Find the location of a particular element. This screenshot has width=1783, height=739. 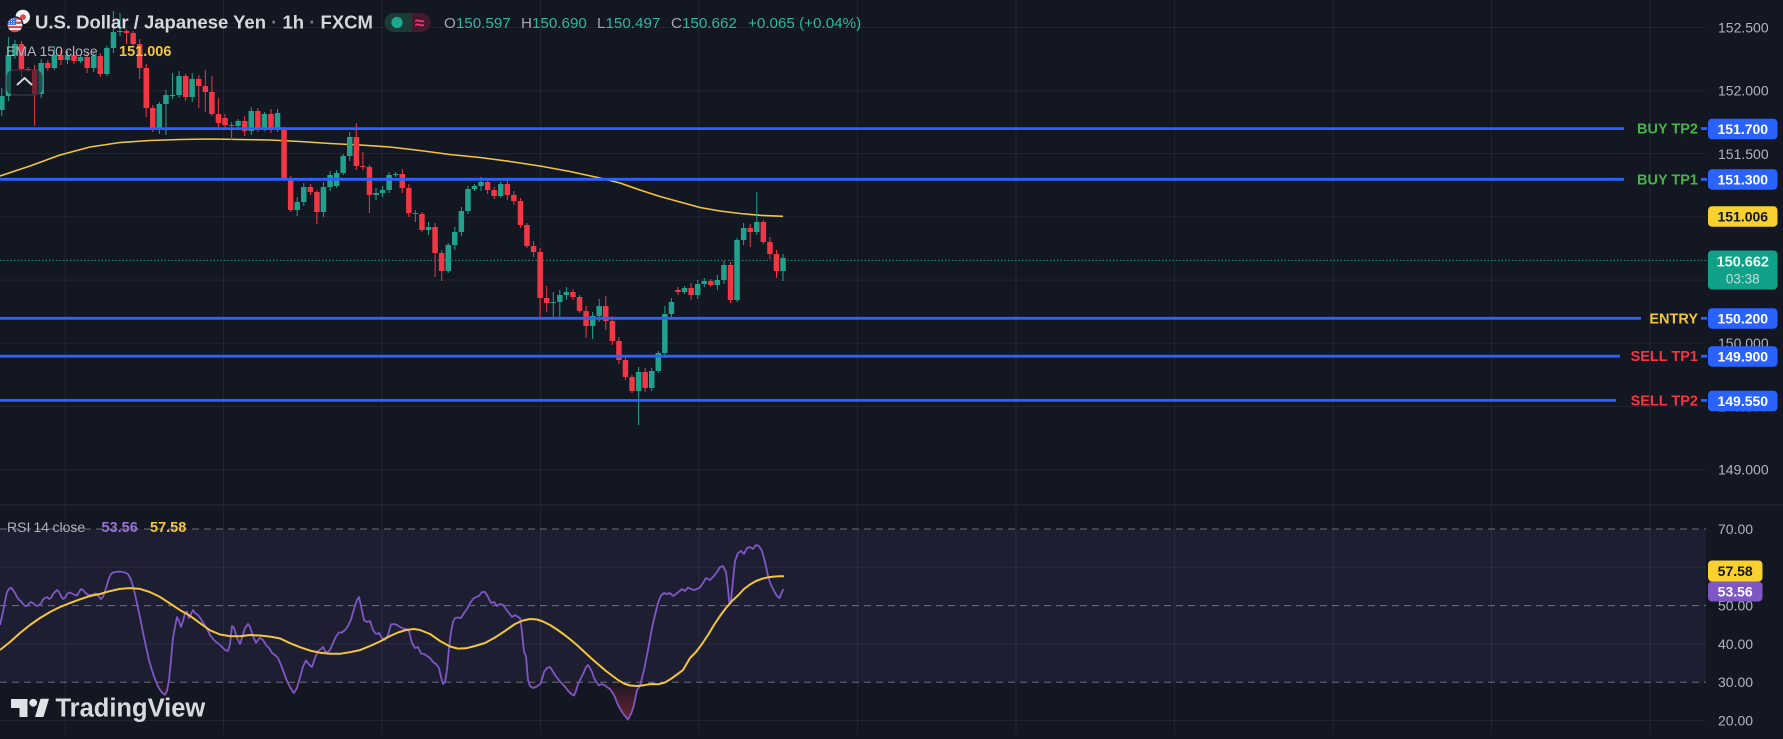

svg-text: 149.000 is located at coordinates (1743, 470).